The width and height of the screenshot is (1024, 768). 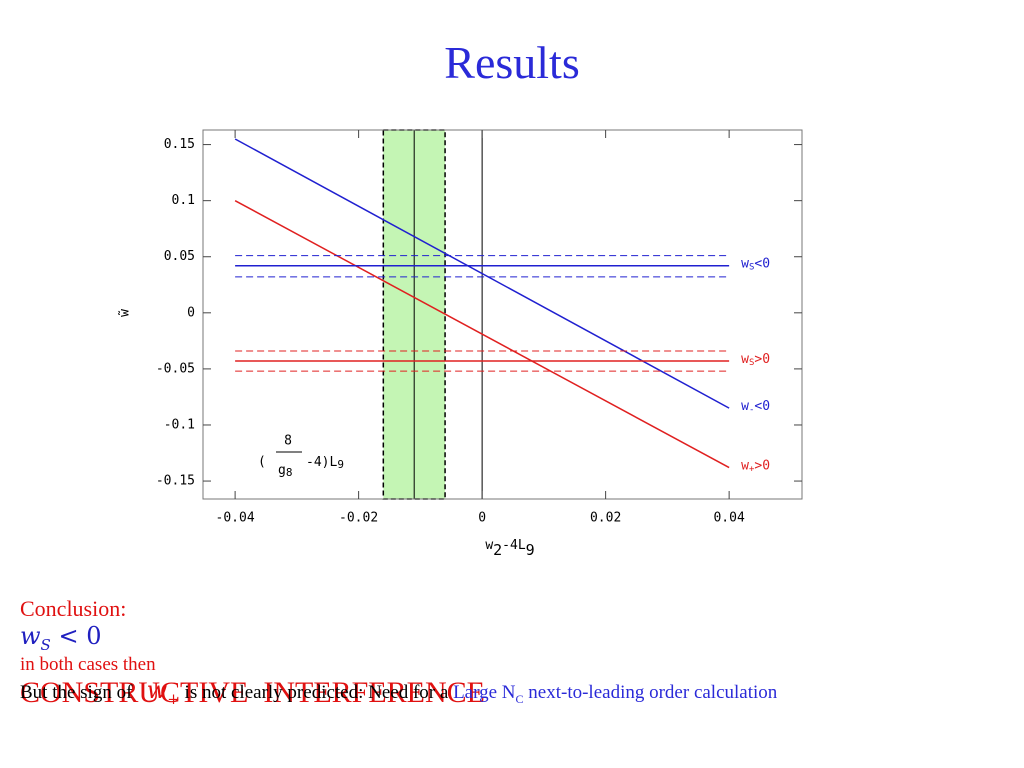 What do you see at coordinates (76, 692) in the screenshot?
I see `note-lead: But the sign of` at bounding box center [76, 692].